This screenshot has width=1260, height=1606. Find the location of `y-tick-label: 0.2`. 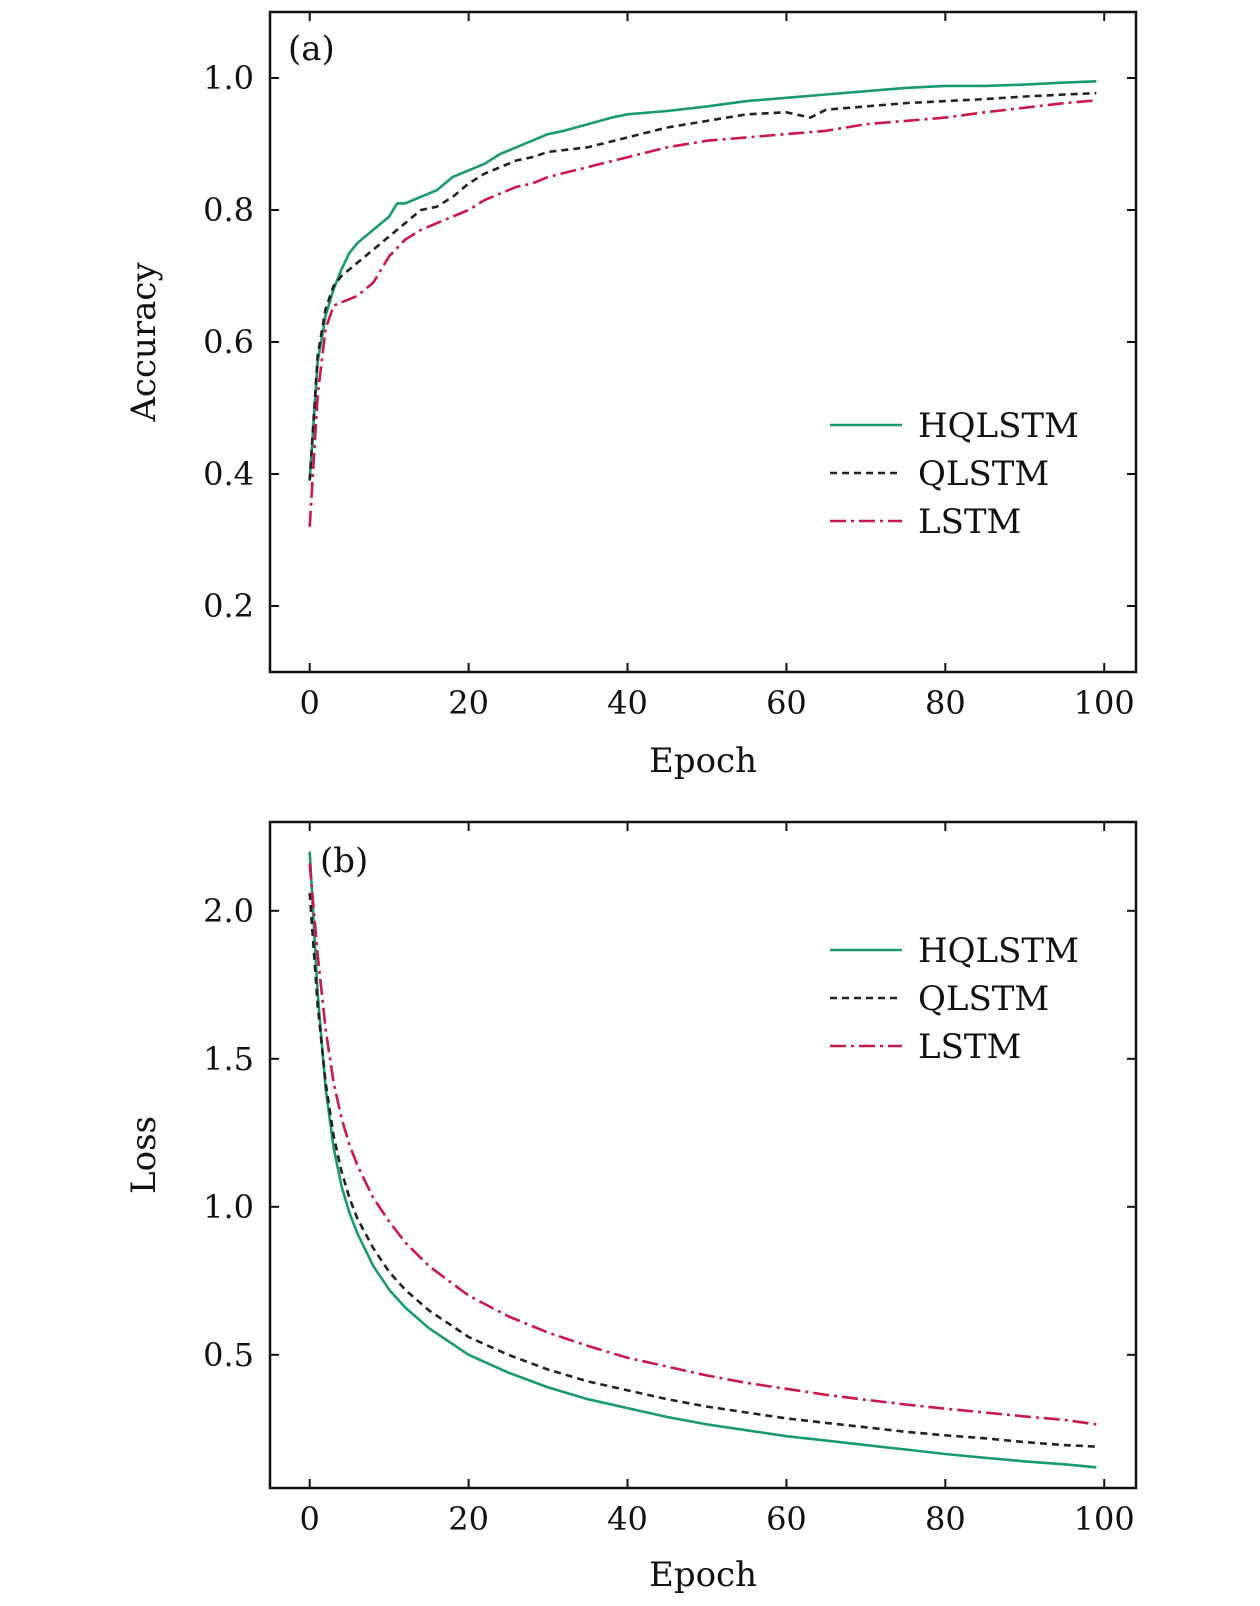

y-tick-label: 0.2 is located at coordinates (228, 606).